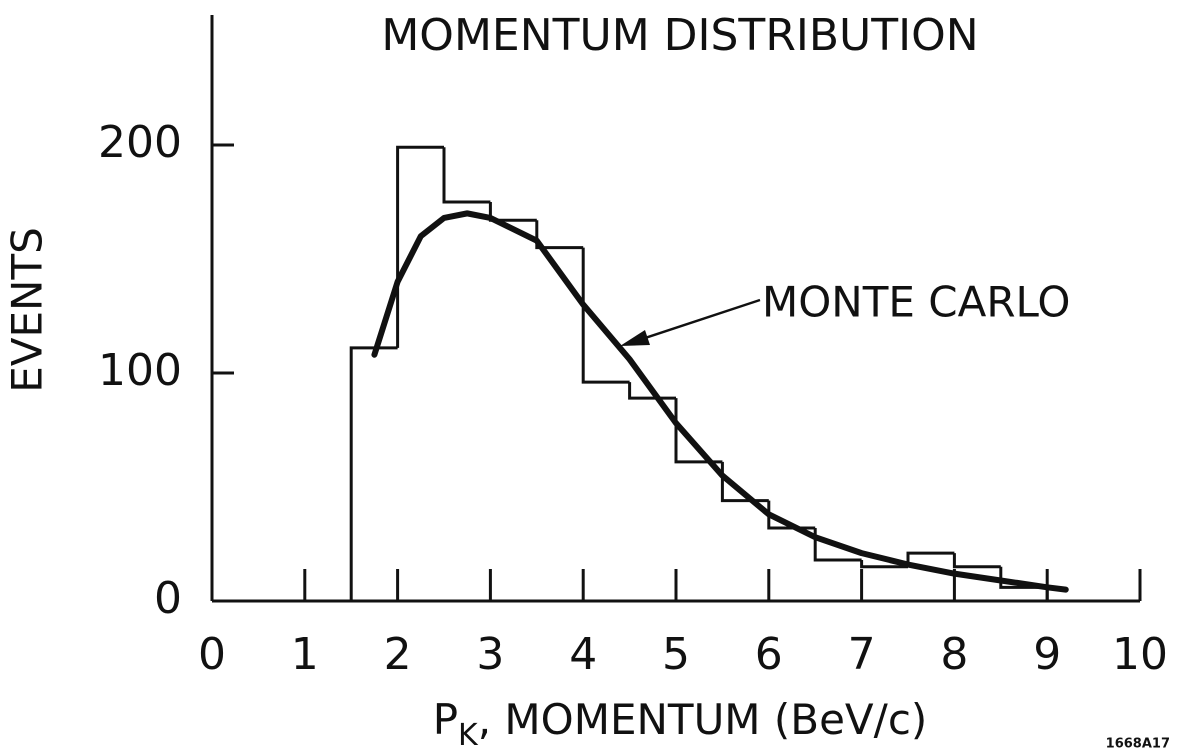  Describe the element at coordinates (1138, 744) in the screenshot. I see `figure-code: 1668A17` at that location.